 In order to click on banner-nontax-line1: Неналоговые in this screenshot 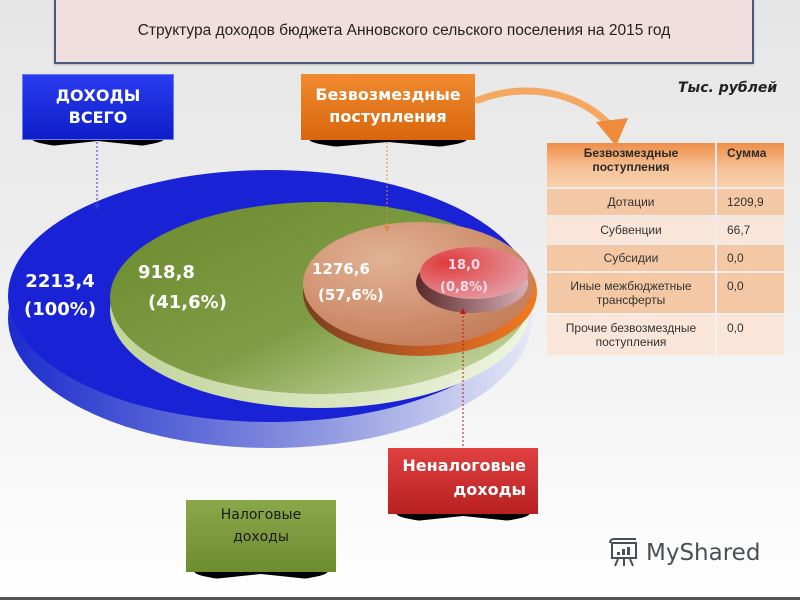, I will do `click(464, 465)`.